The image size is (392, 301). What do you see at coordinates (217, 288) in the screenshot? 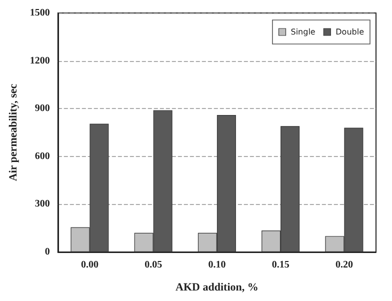
I see `x-axis-title: AKD addition, %` at bounding box center [217, 288].